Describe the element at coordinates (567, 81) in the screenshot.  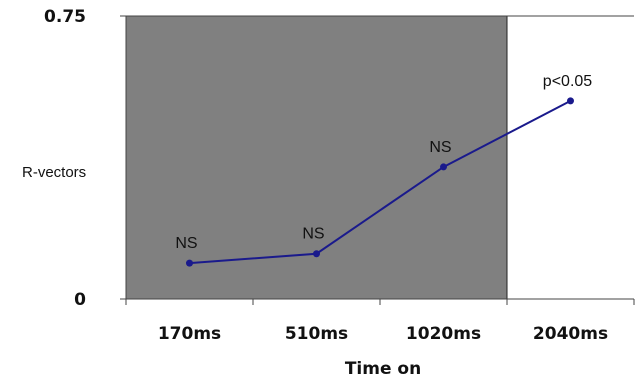
I see `data-annotation: p<0.05` at that location.